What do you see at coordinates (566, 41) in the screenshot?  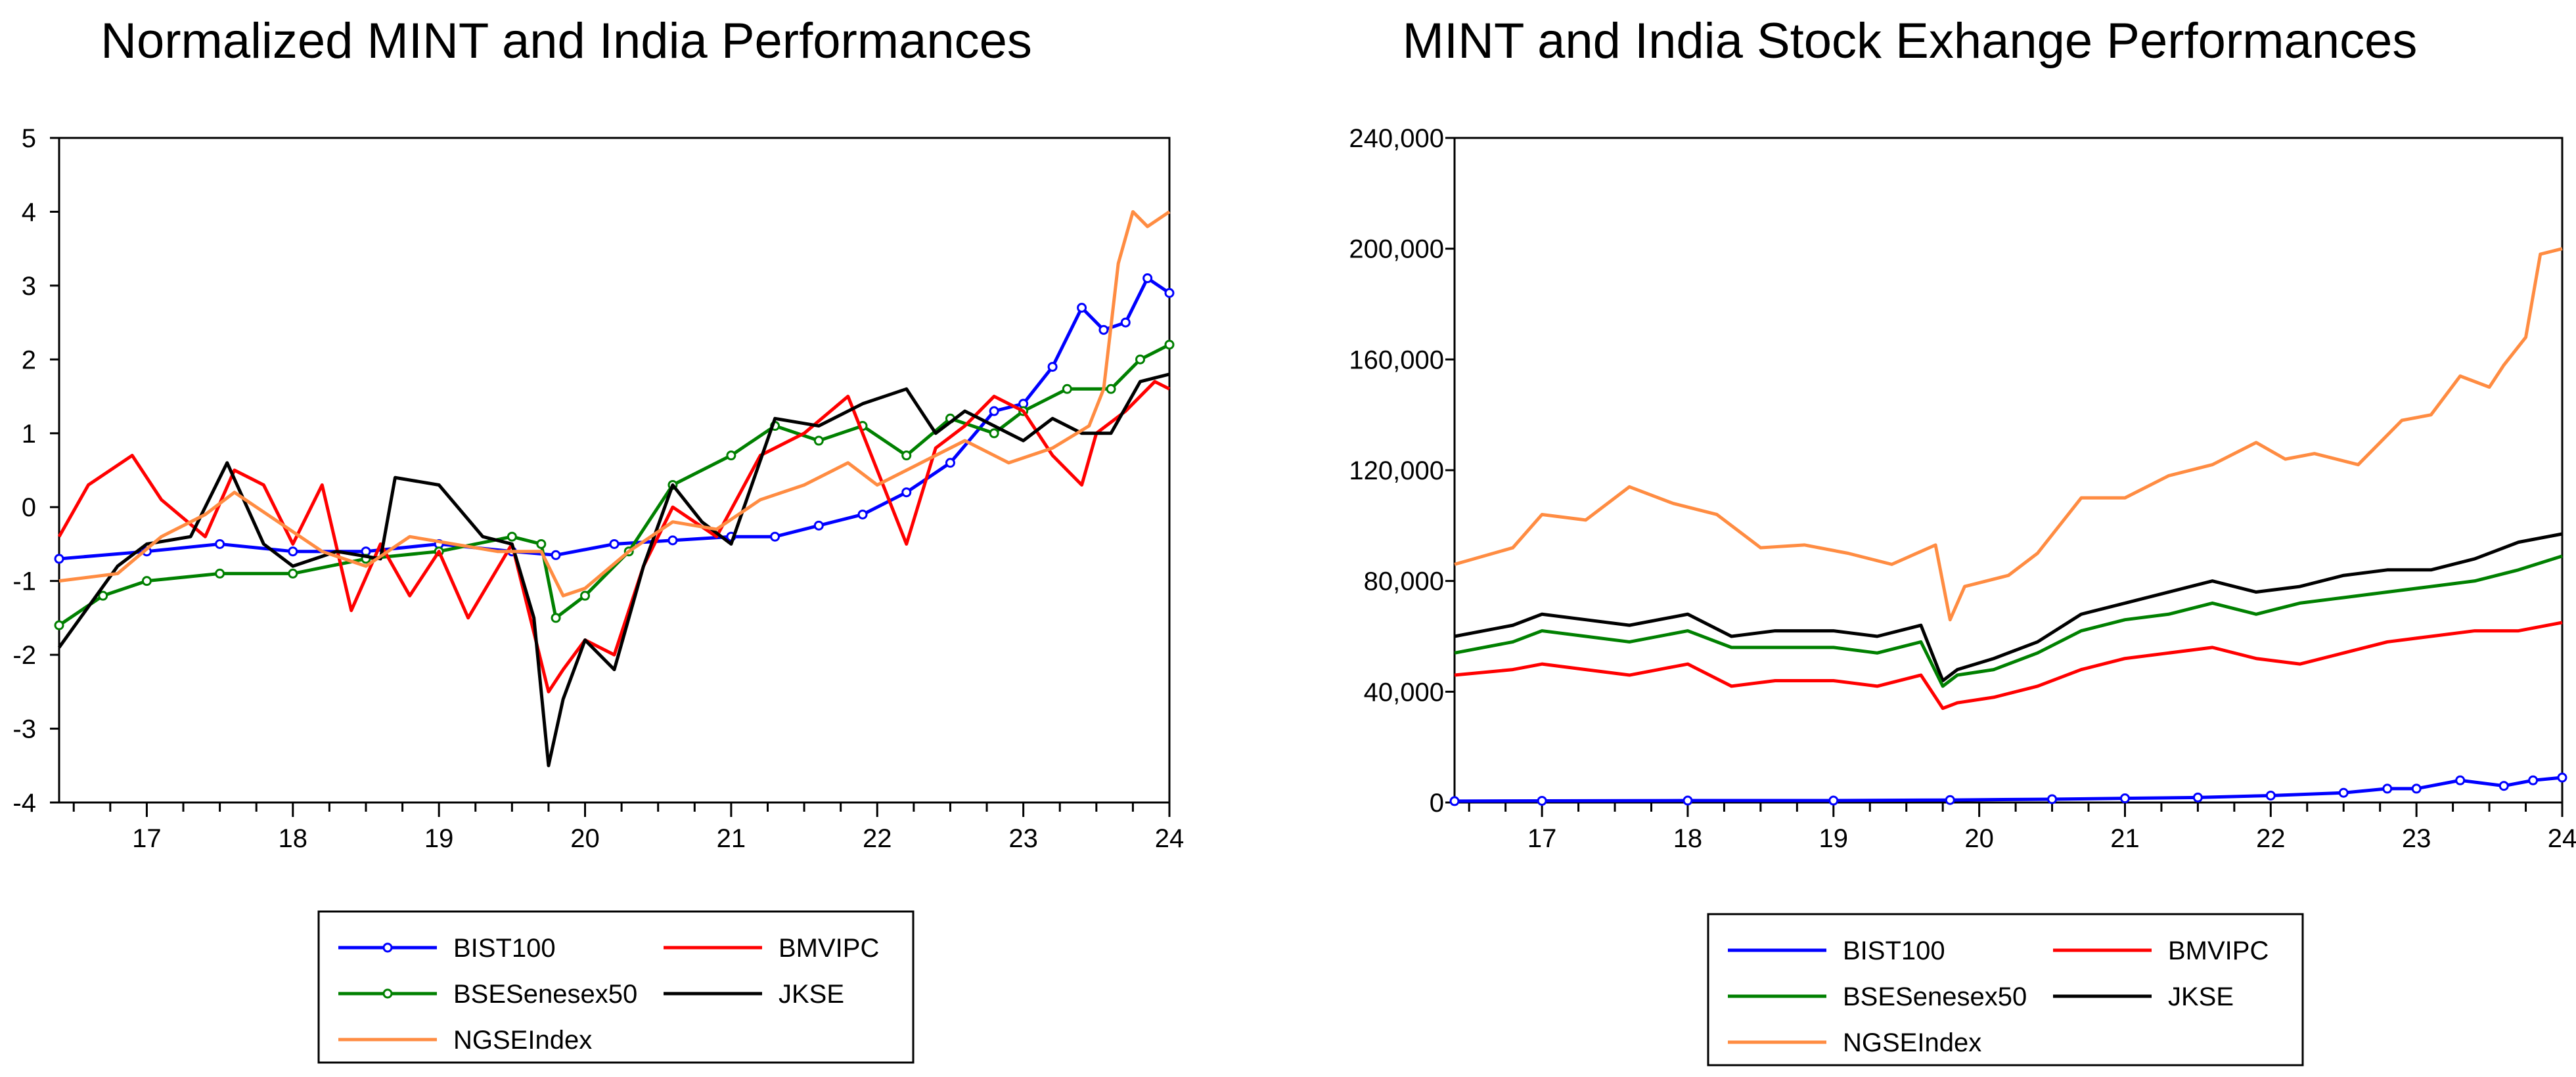 I see `chart-title: Normalized MINT and India Performances` at bounding box center [566, 41].